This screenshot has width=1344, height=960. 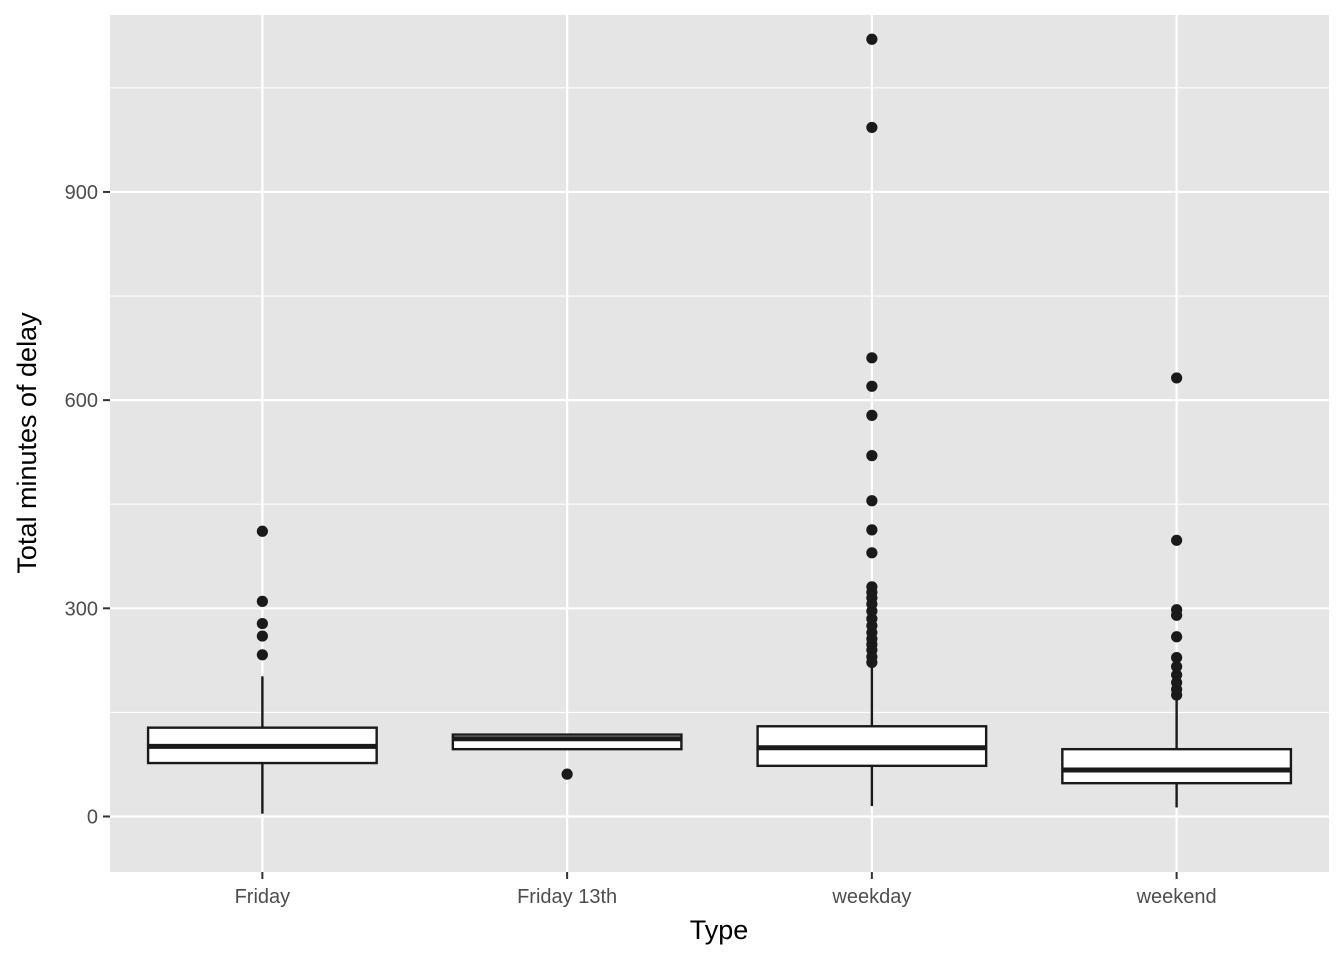 I want to click on x-tick-label: Friday, so click(x=263, y=897).